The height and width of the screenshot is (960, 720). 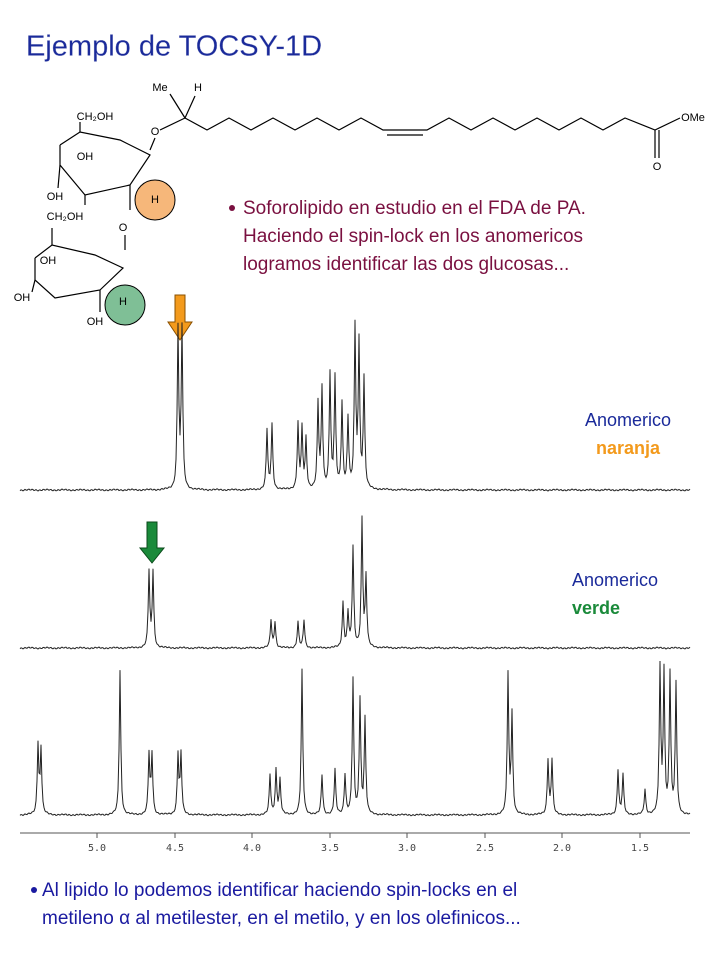 What do you see at coordinates (562, 848) in the screenshot?
I see `axis-label: 2.0` at bounding box center [562, 848].